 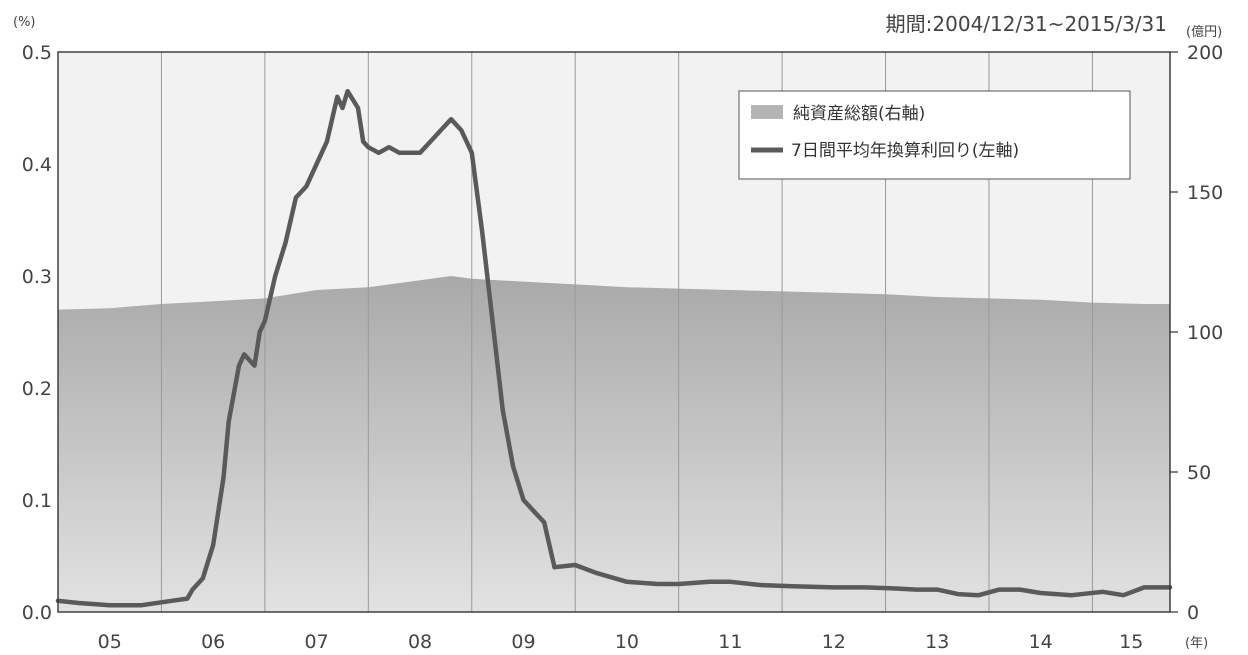 I want to click on legend-label-net-assets: 純資産総額(右軸), so click(x=859, y=114).